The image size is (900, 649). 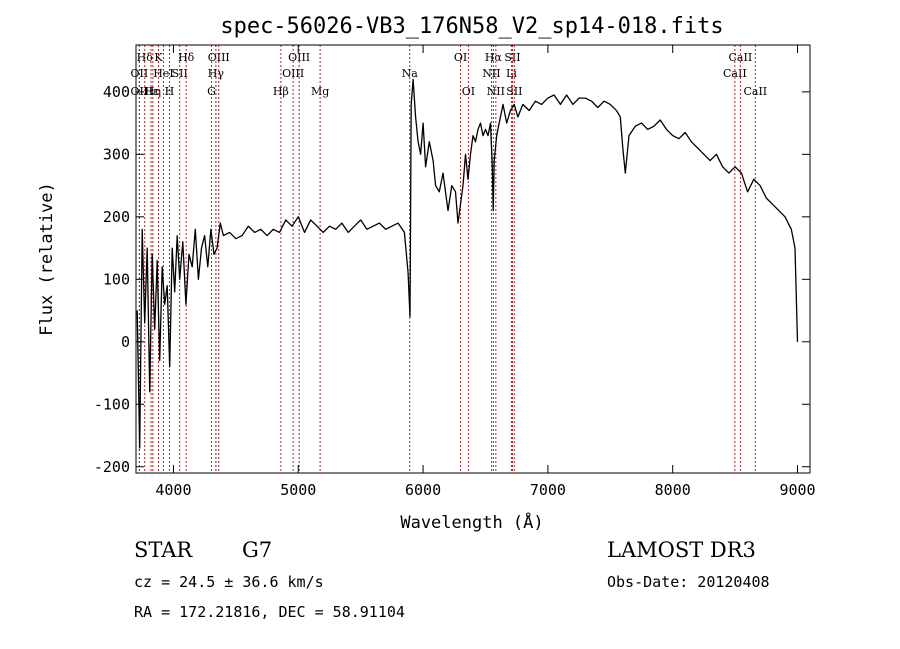 What do you see at coordinates (47, 259) in the screenshot?
I see `y-axis-label: Flux (relative)` at bounding box center [47, 259].